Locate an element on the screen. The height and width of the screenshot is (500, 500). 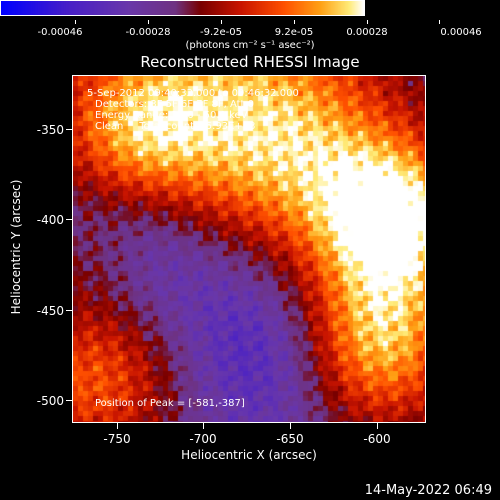
x-tick-label: -600 is located at coordinates (377, 439).